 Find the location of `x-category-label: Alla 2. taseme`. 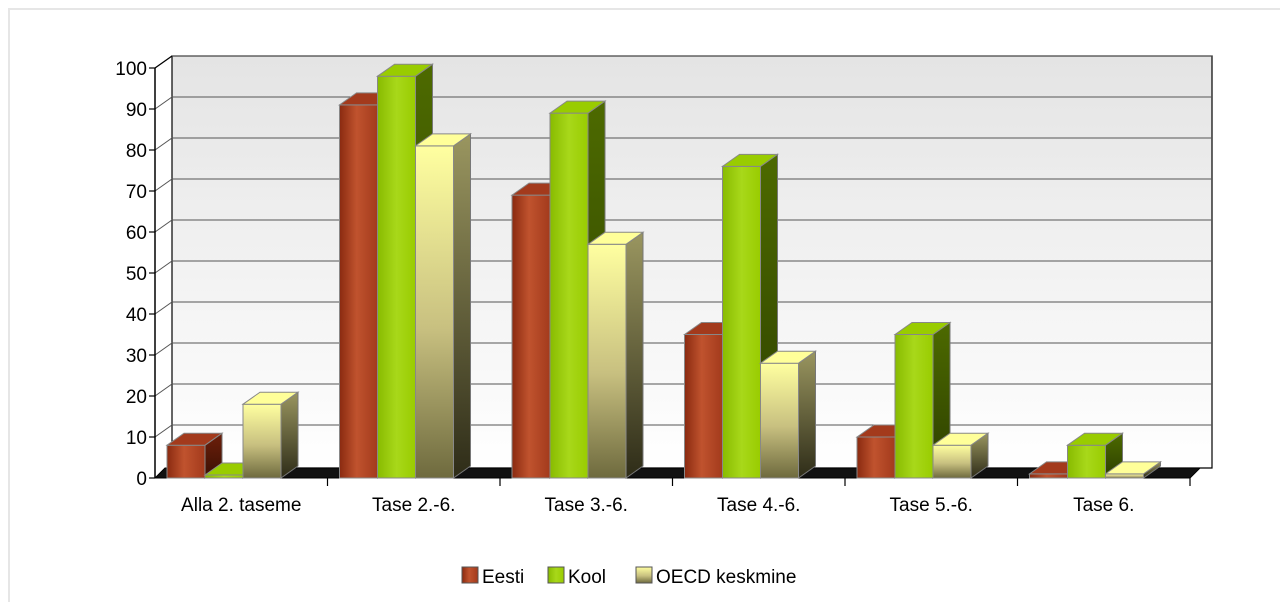

x-category-label: Alla 2. taseme is located at coordinates (241, 505).